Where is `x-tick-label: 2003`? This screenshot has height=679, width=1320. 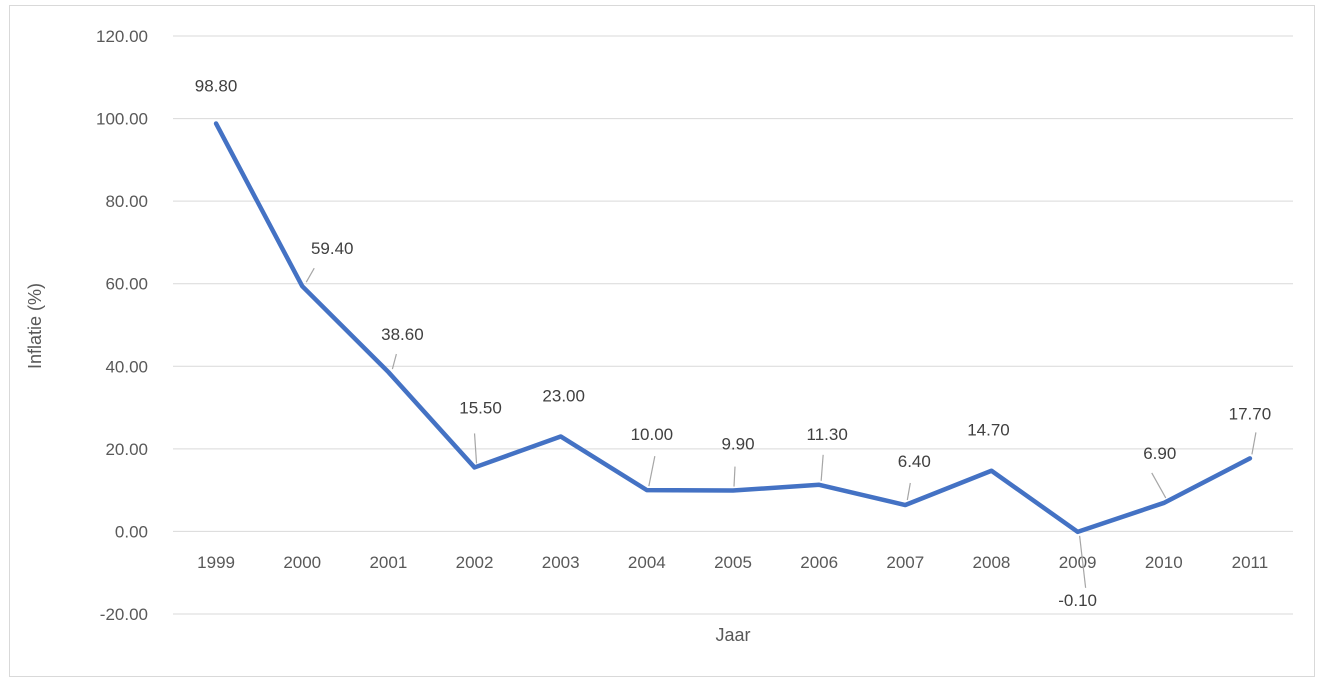
x-tick-label: 2003 is located at coordinates (561, 562).